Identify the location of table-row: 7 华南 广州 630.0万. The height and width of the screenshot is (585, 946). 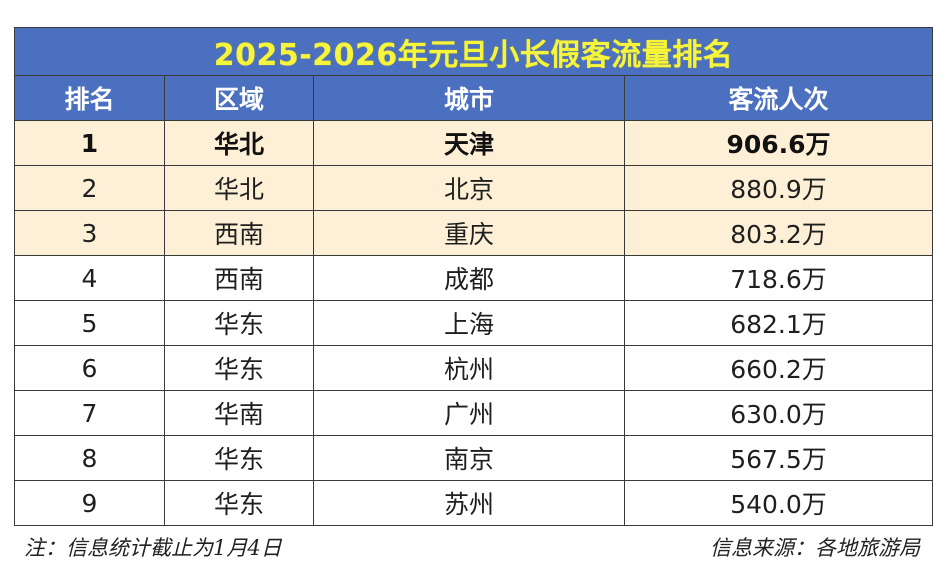
(474, 413).